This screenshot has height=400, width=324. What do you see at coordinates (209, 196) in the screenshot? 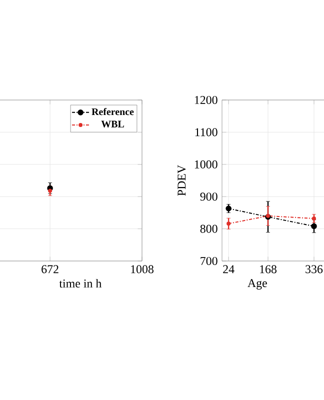
I see `y-tick-label: 900` at bounding box center [209, 196].